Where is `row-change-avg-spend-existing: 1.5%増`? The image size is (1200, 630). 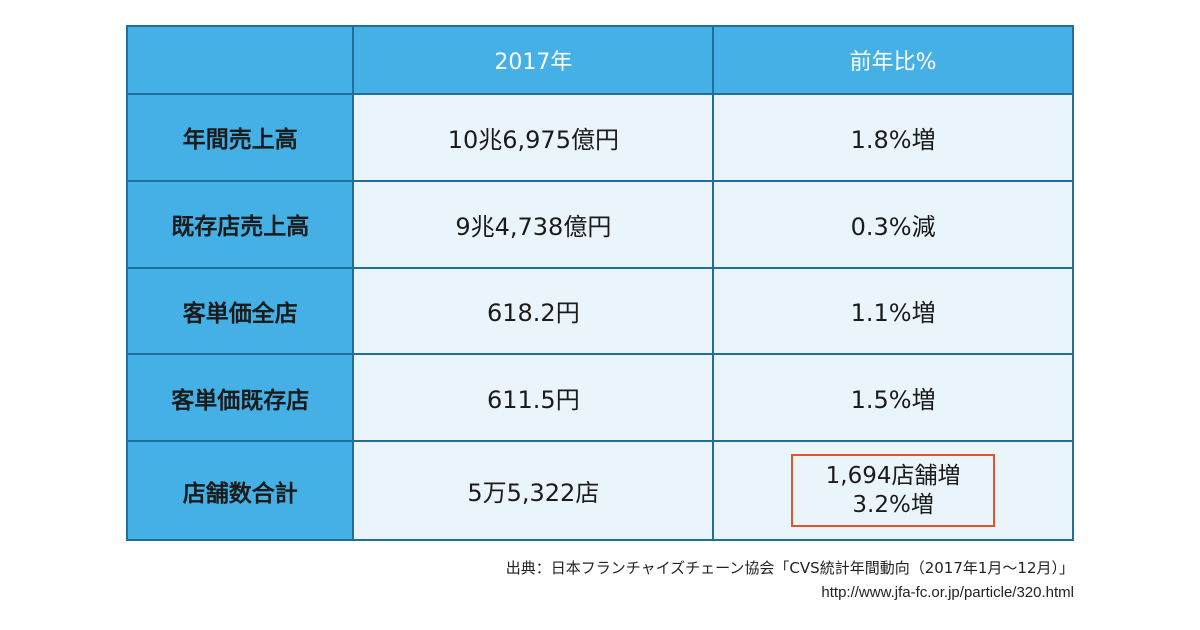
row-change-avg-spend-existing: 1.5%増 is located at coordinates (893, 398).